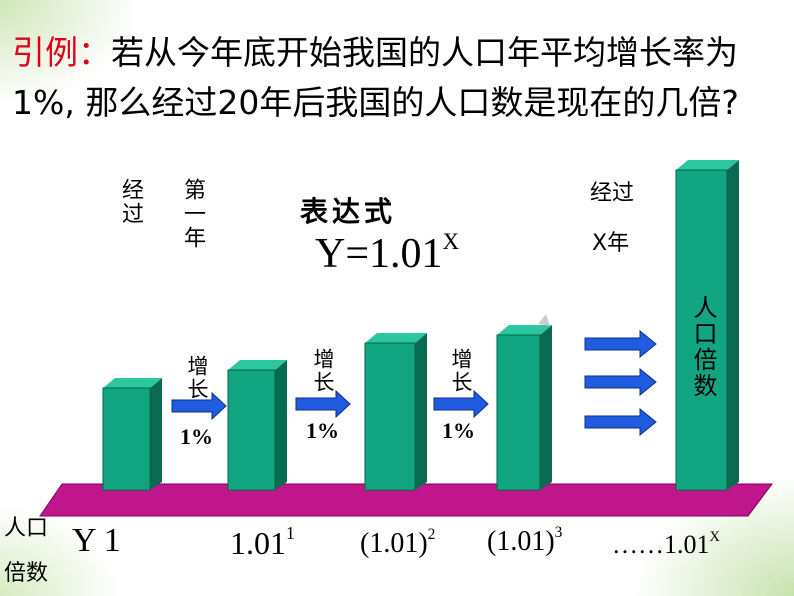  I want to click on bar-label: 人口倍数, so click(703, 347).